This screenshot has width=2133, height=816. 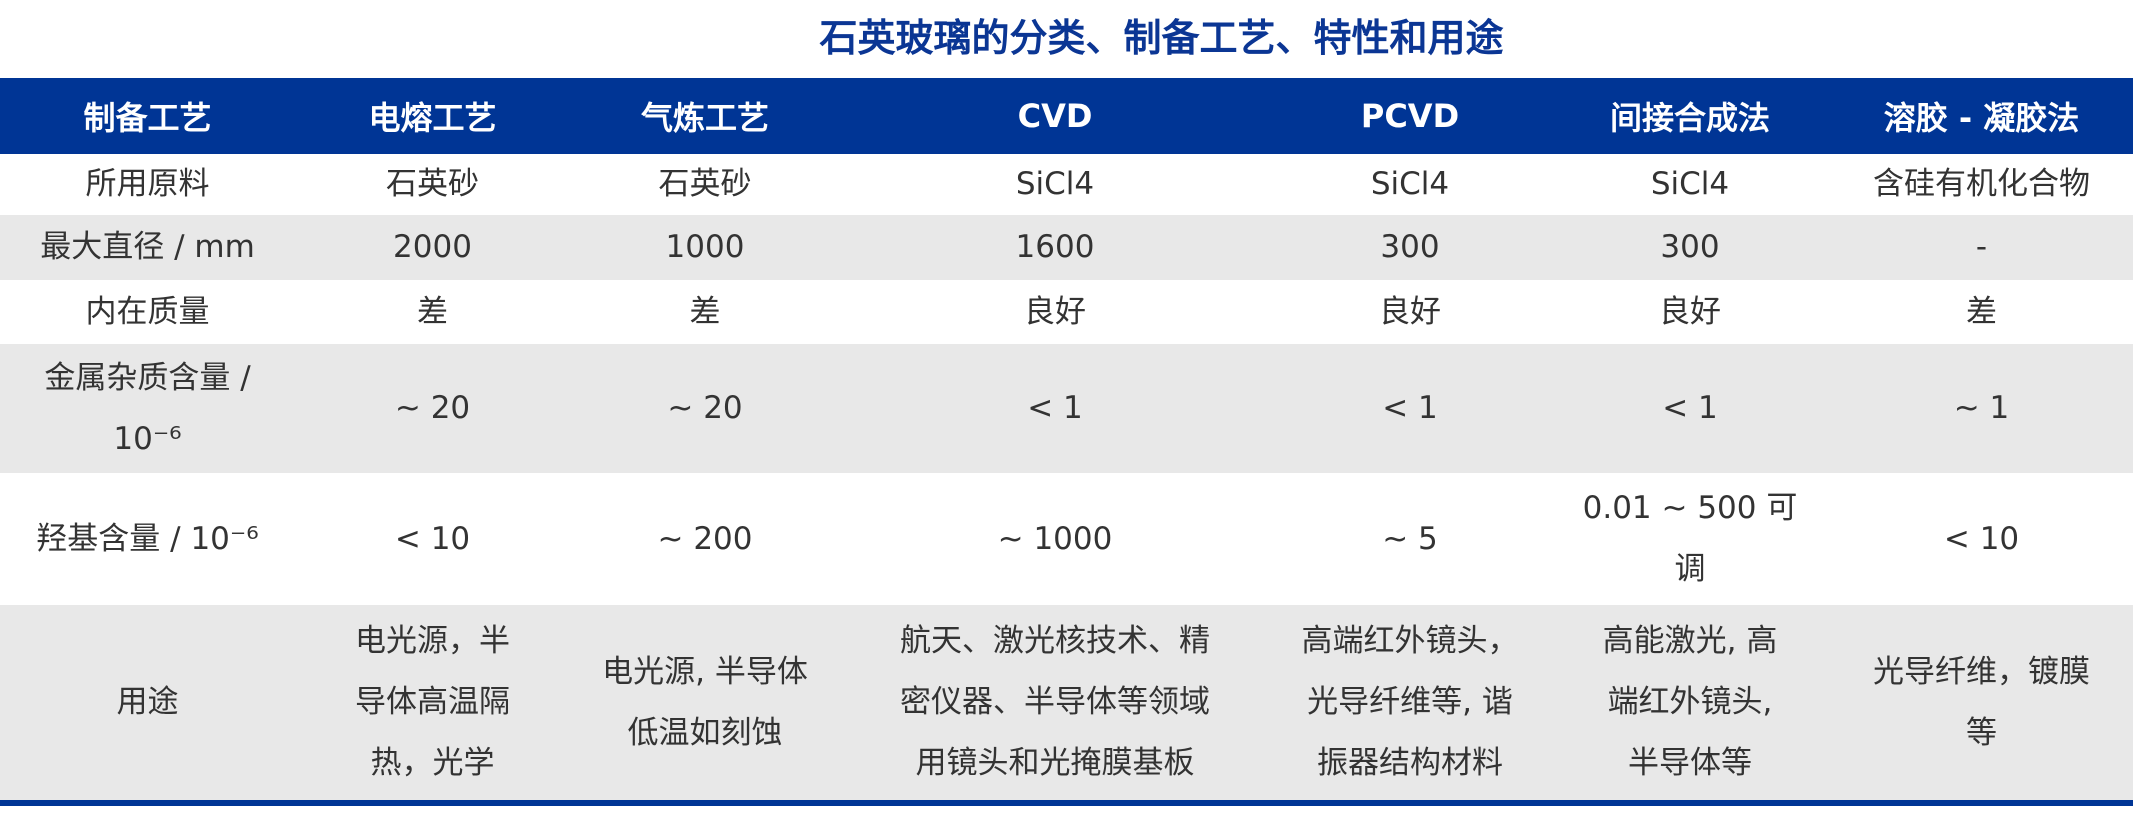 What do you see at coordinates (705, 116) in the screenshot?
I see `header-cell: 气炼工艺` at bounding box center [705, 116].